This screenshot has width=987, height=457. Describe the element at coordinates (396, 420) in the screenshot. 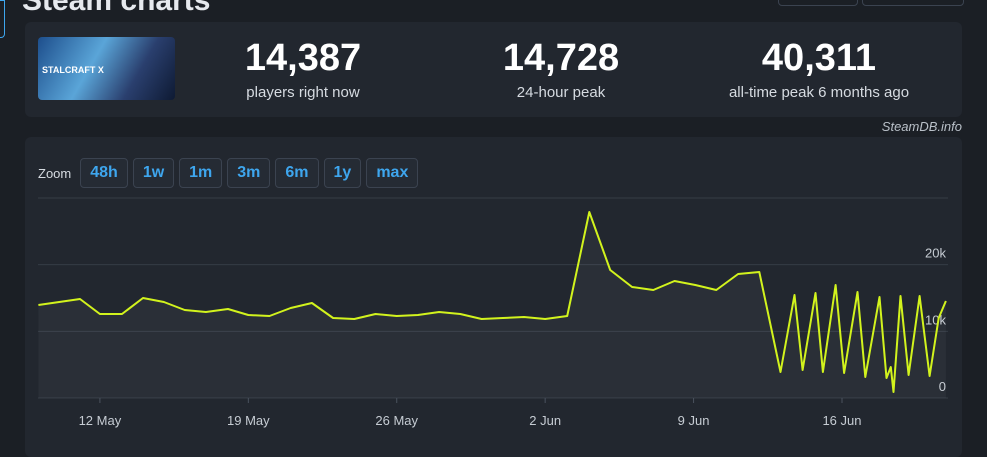

I see `x-tick-label: 26 May` at that location.